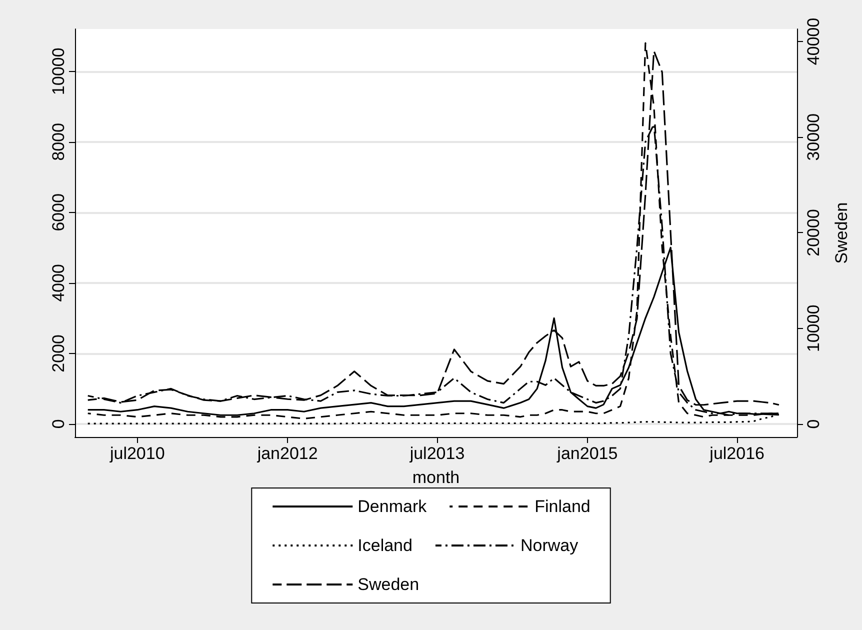  I want to click on y2-tick-label: 0, so click(813, 424).